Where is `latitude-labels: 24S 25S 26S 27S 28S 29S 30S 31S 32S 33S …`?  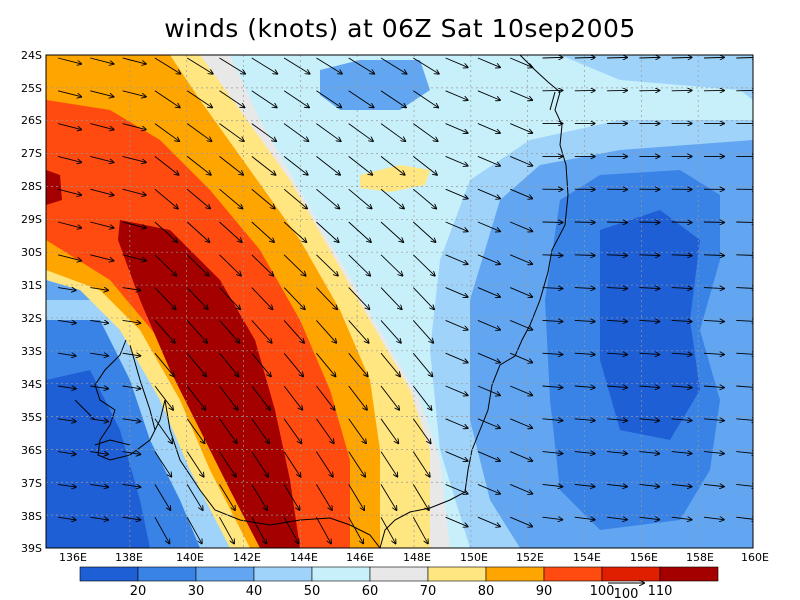 latitude-labels: 24S 25S 26S 27S 28S 29S 30S 31S 32S 33S … is located at coordinates (31, 302).